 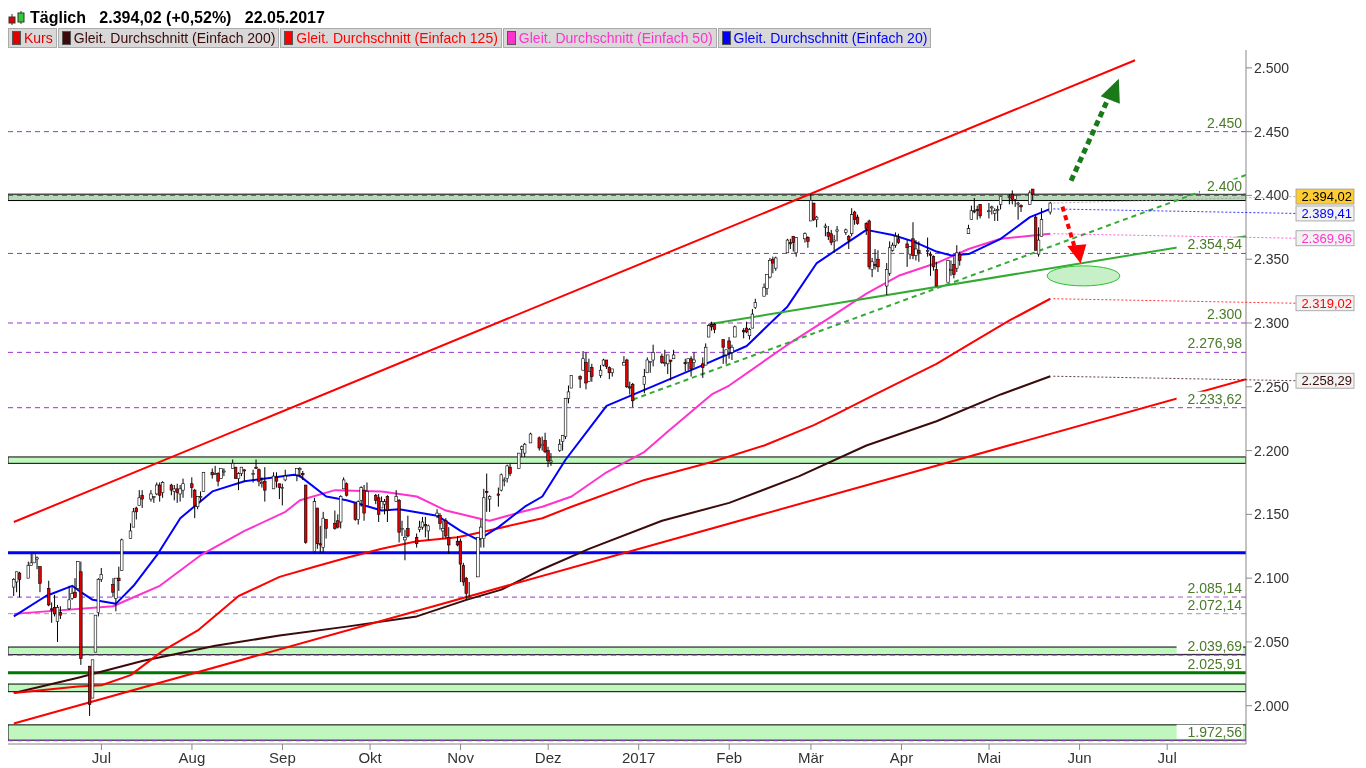 What do you see at coordinates (192, 757) in the screenshot?
I see `x-tick-label: Aug` at bounding box center [192, 757].